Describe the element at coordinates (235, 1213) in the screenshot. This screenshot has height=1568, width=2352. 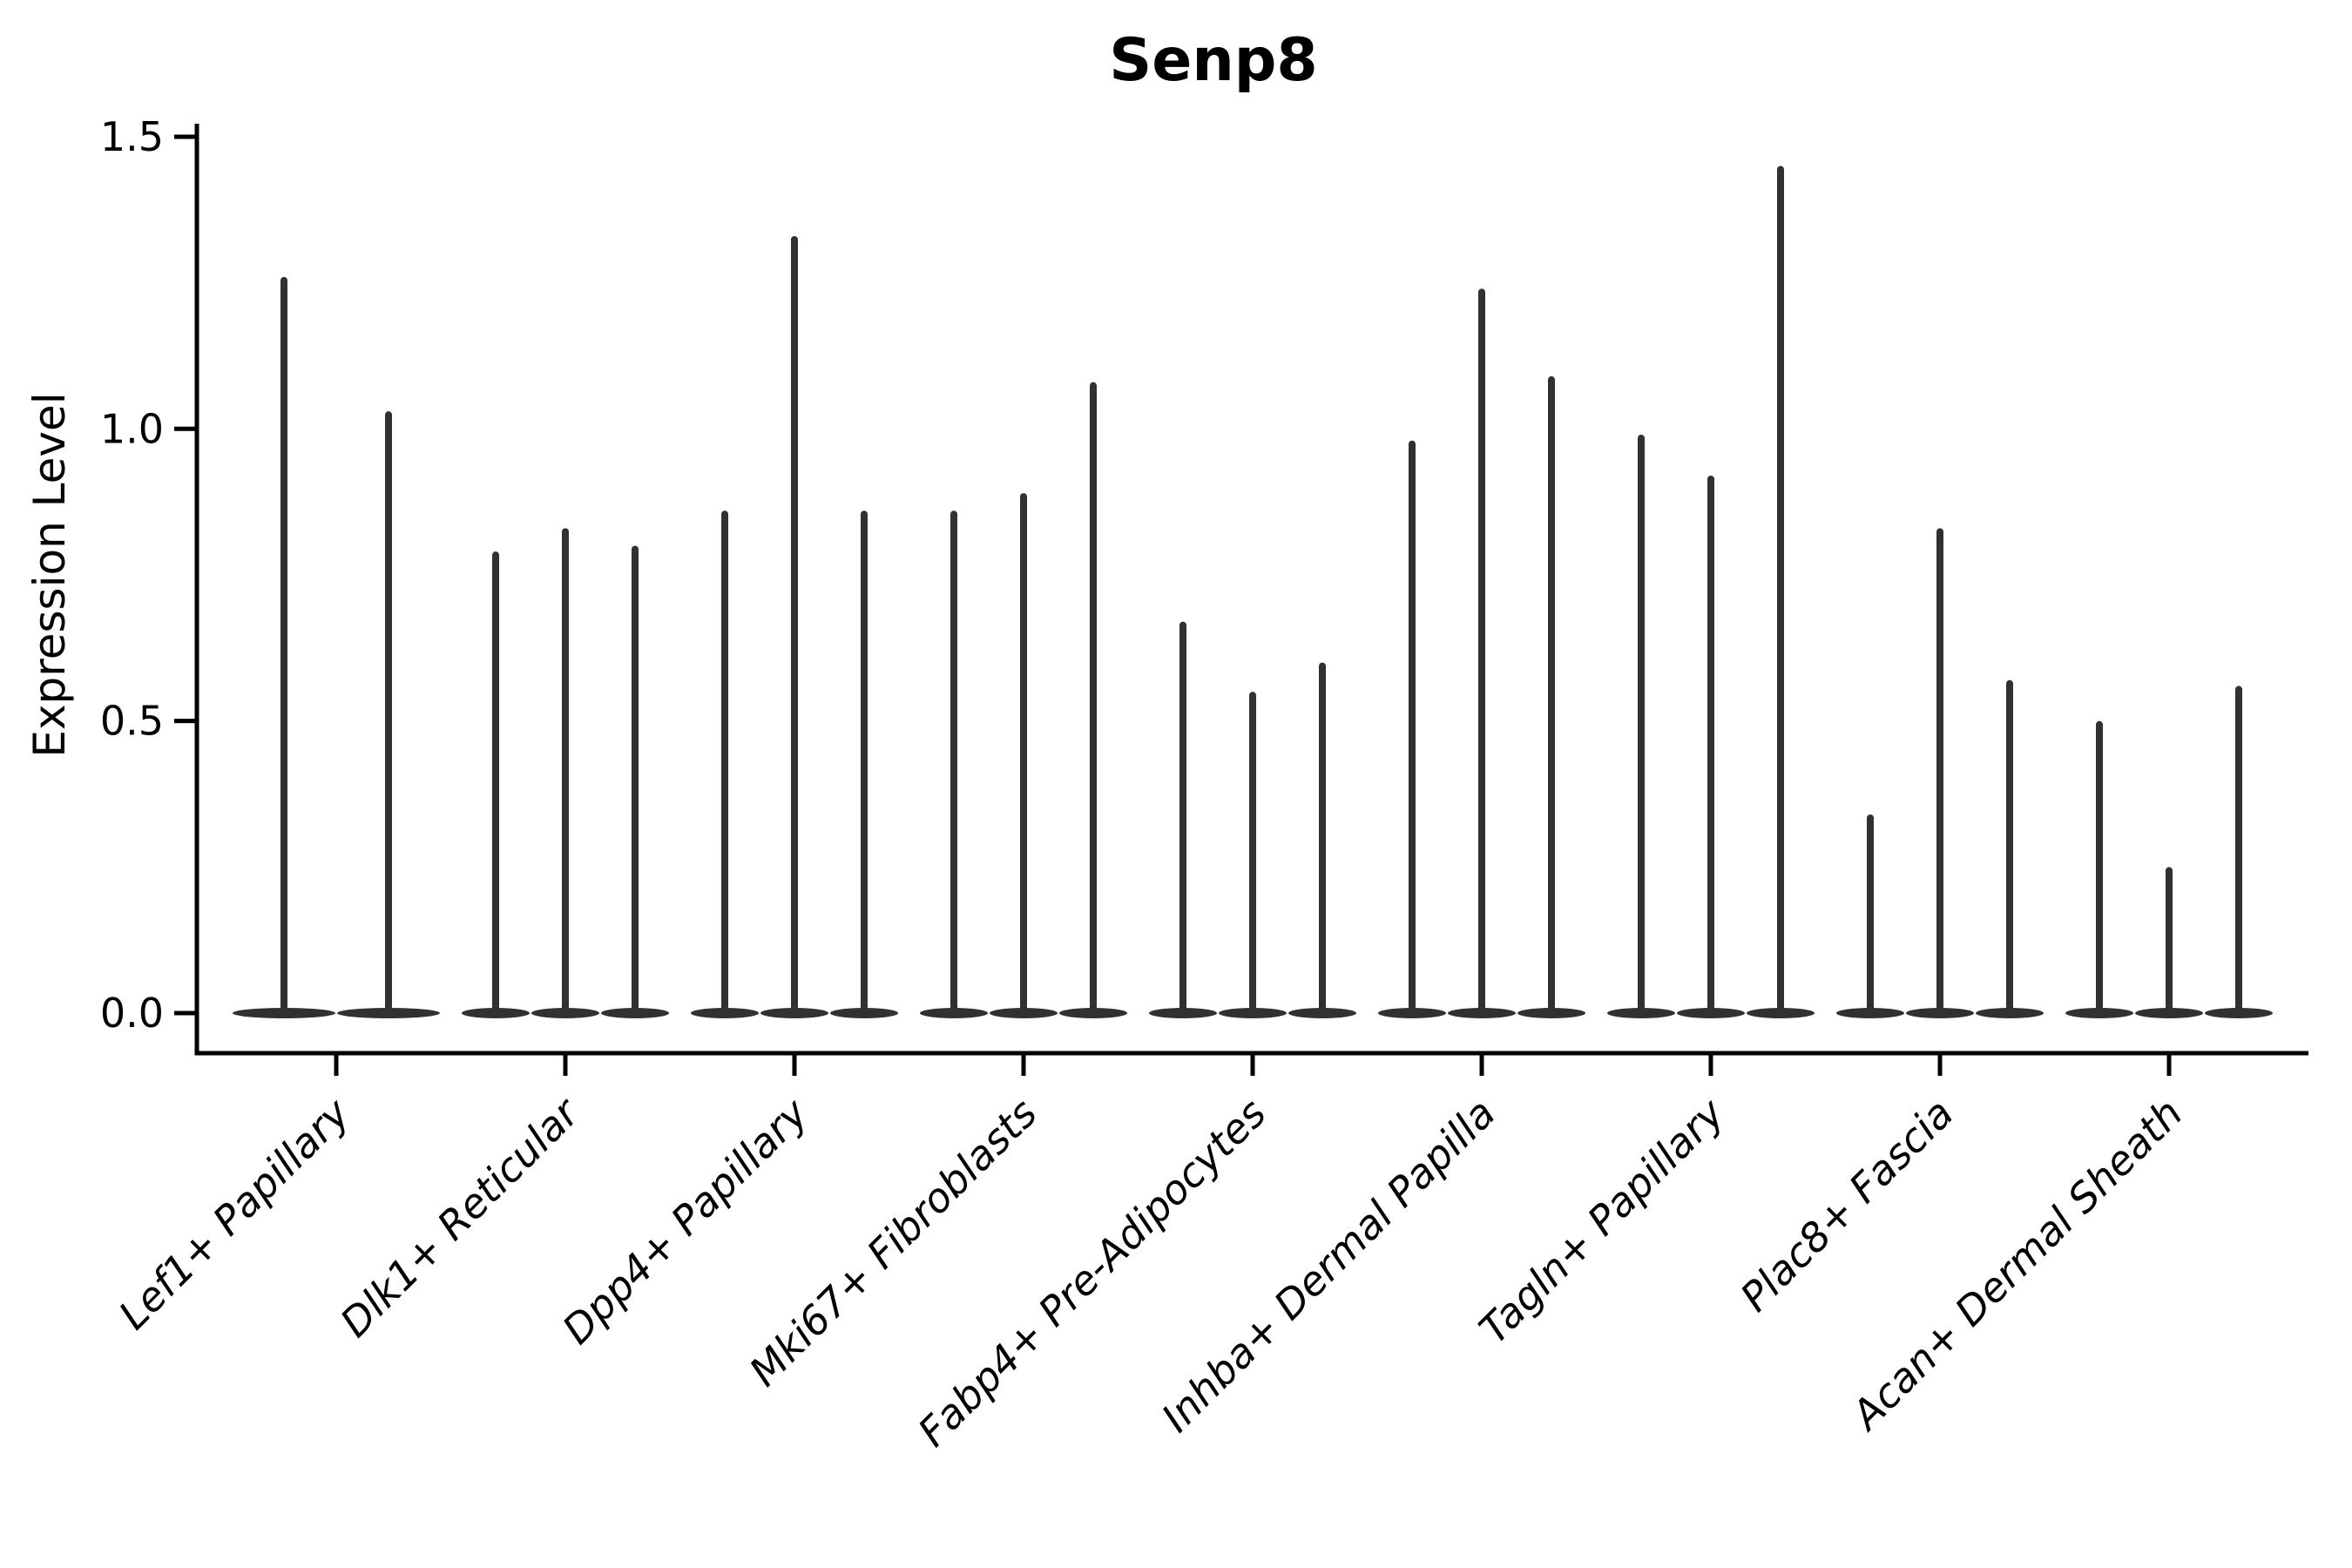
I see `x-tick-label: Lef1+ Papillary` at that location.